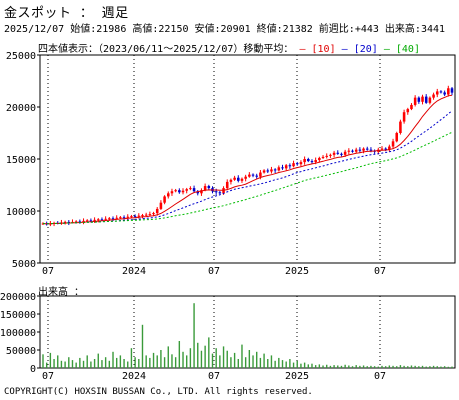  What do you see at coordinates (214, 376) in the screenshot?
I see `volume-x-tick-label: 07` at bounding box center [214, 376].